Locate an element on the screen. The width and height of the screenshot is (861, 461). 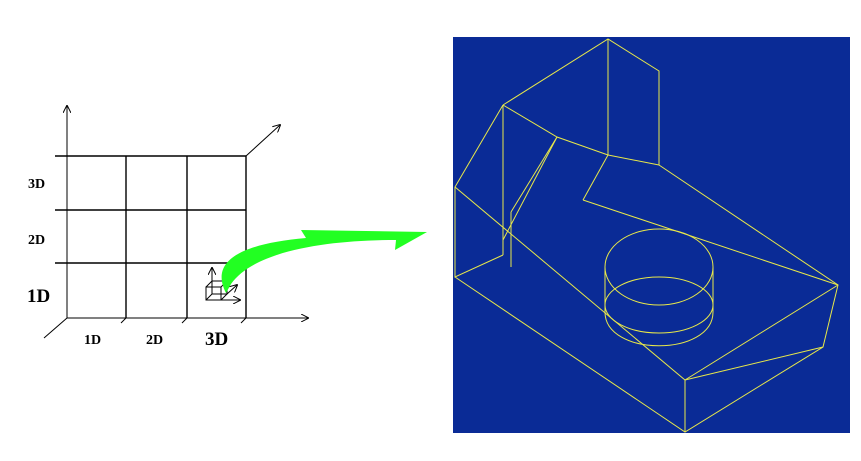
y-label-1d: 1D is located at coordinates (39, 296).